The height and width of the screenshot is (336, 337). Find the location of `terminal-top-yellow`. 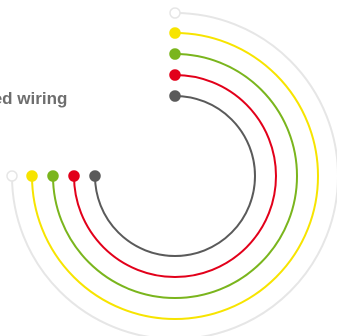

terminal-top-yellow is located at coordinates (175, 33).